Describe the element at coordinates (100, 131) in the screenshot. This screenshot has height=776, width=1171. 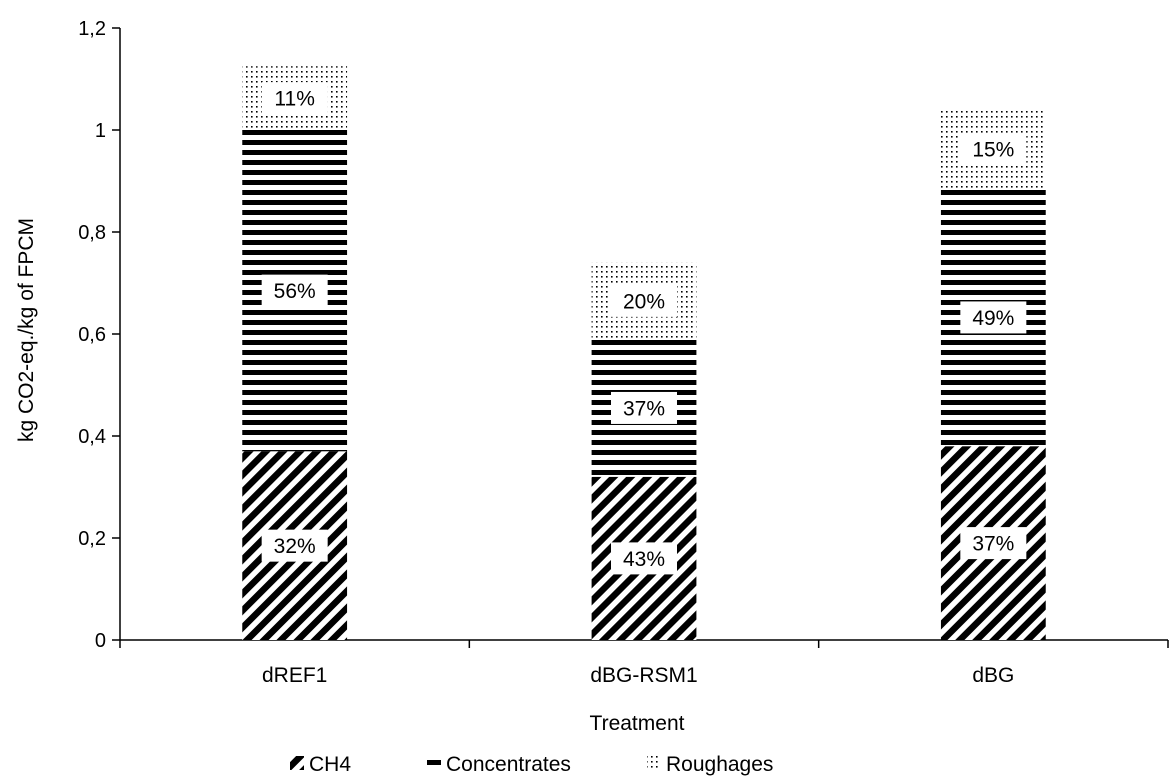
I see `y-tick-label: 1` at that location.